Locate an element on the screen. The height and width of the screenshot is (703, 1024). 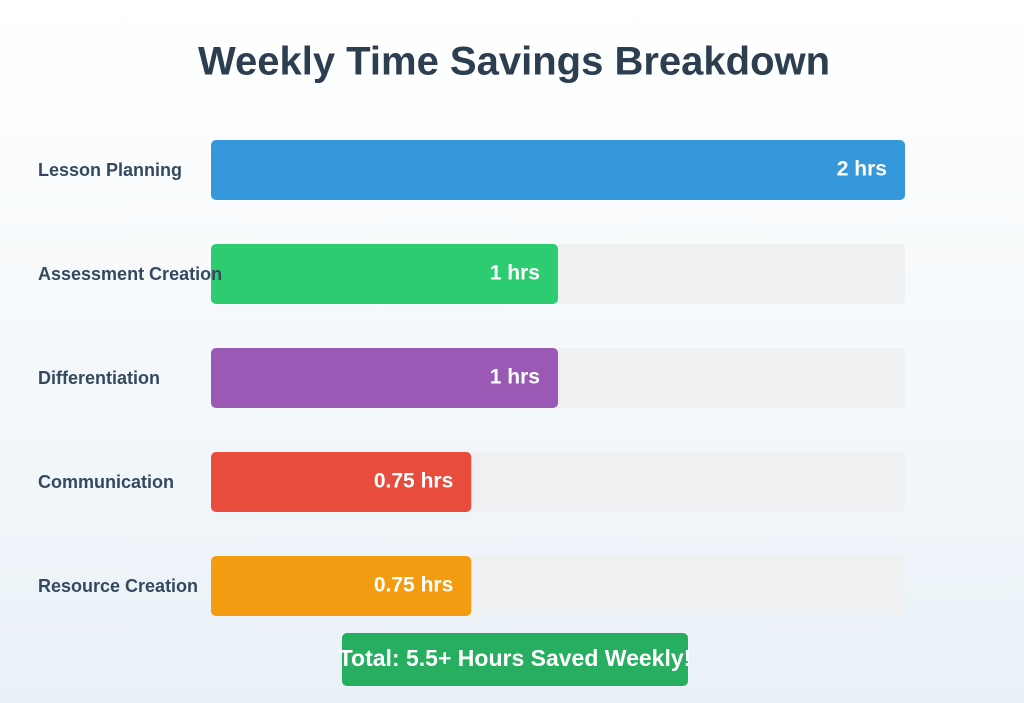
total-badge is located at coordinates (515, 659).